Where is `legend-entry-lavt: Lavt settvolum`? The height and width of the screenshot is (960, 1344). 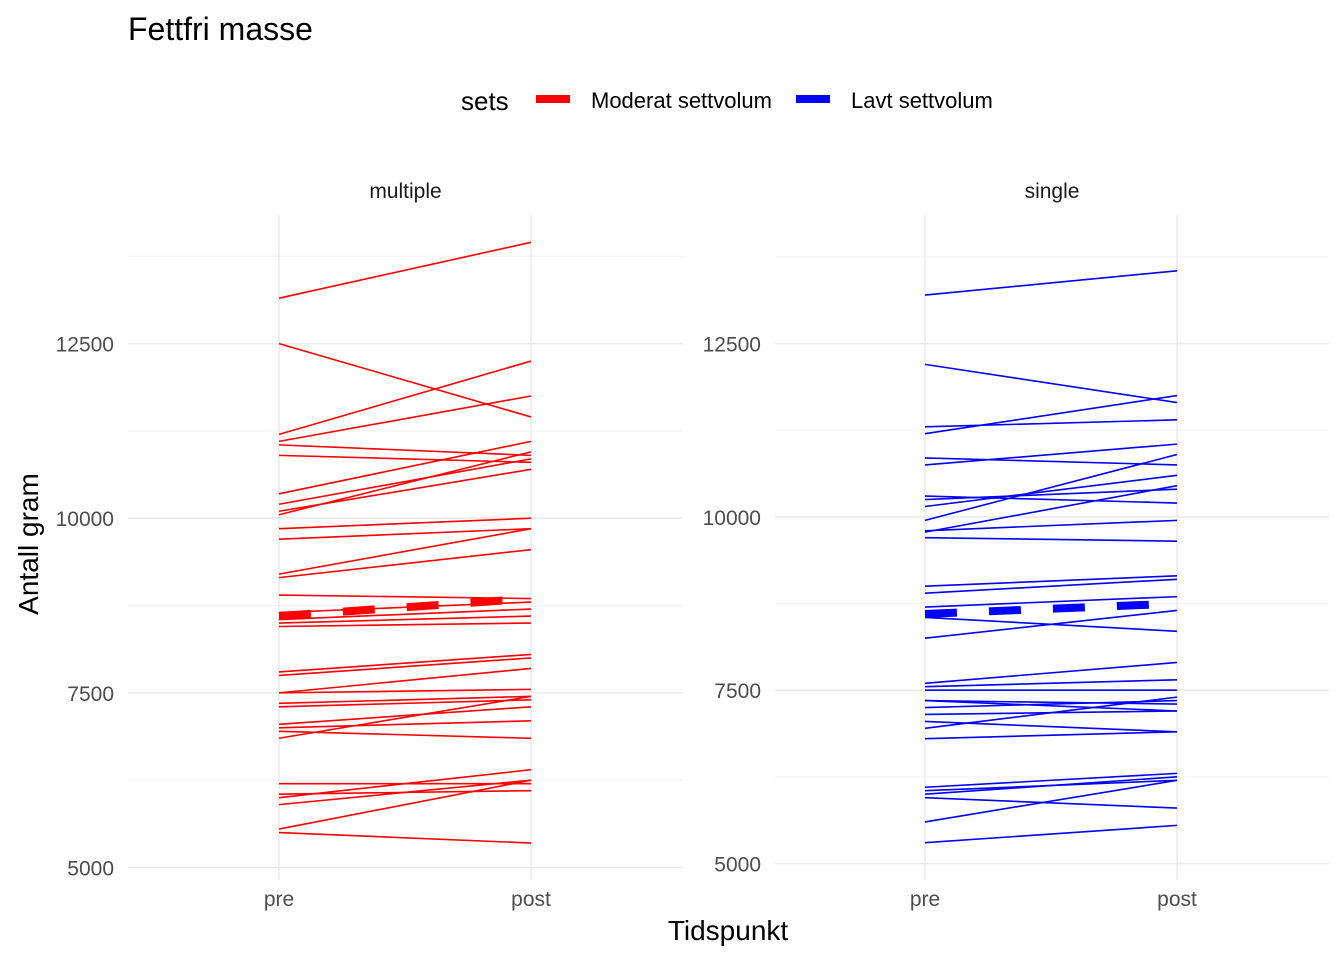
legend-entry-lavt: Lavt settvolum is located at coordinates (894, 100).